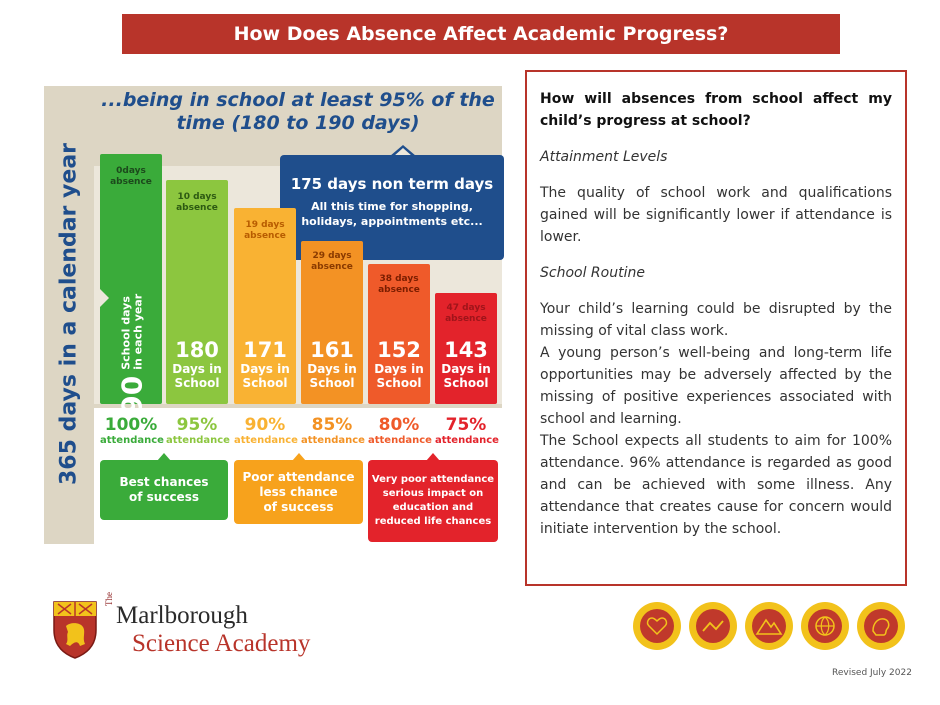  I want to click on outcome-poor-attendance: Poor attendance less chance of success, so click(298, 492).